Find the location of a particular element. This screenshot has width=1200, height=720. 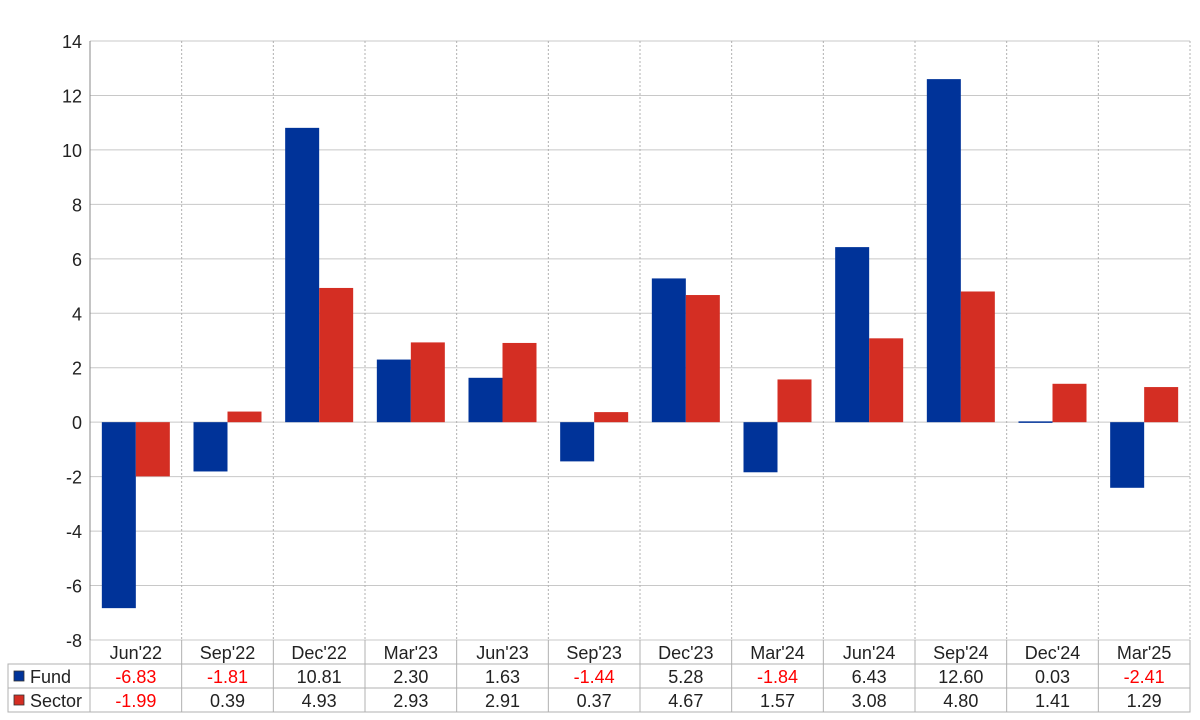

y-tick-label: 0 is located at coordinates (77, 423).